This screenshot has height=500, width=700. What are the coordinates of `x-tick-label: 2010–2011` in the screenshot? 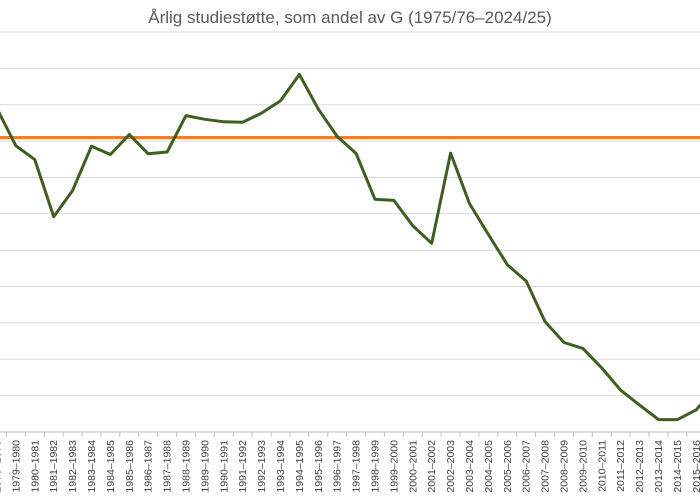 It's located at (602, 466).